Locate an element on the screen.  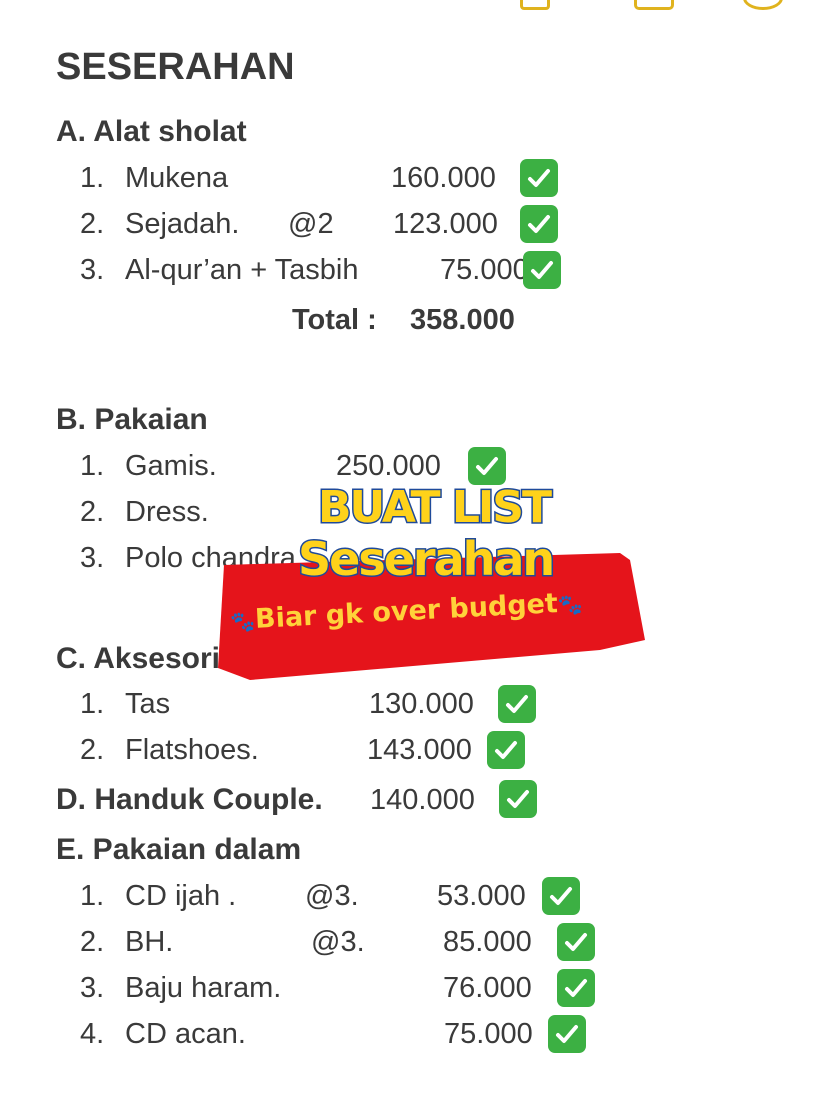
sticker-subtitle: 🐾Biar gk over budget🐾 is located at coordinates (406, 611).